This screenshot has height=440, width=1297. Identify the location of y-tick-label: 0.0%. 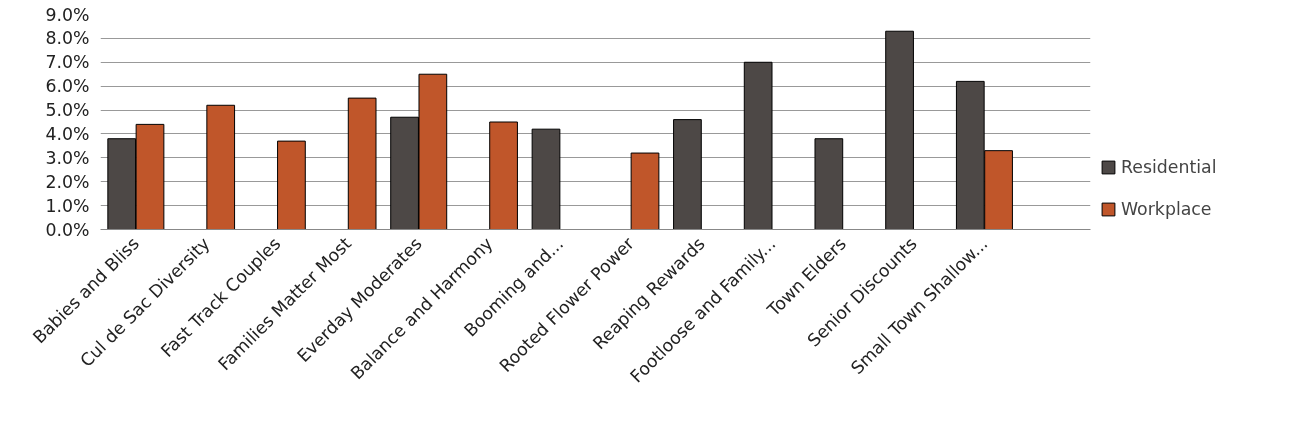
(67, 229).